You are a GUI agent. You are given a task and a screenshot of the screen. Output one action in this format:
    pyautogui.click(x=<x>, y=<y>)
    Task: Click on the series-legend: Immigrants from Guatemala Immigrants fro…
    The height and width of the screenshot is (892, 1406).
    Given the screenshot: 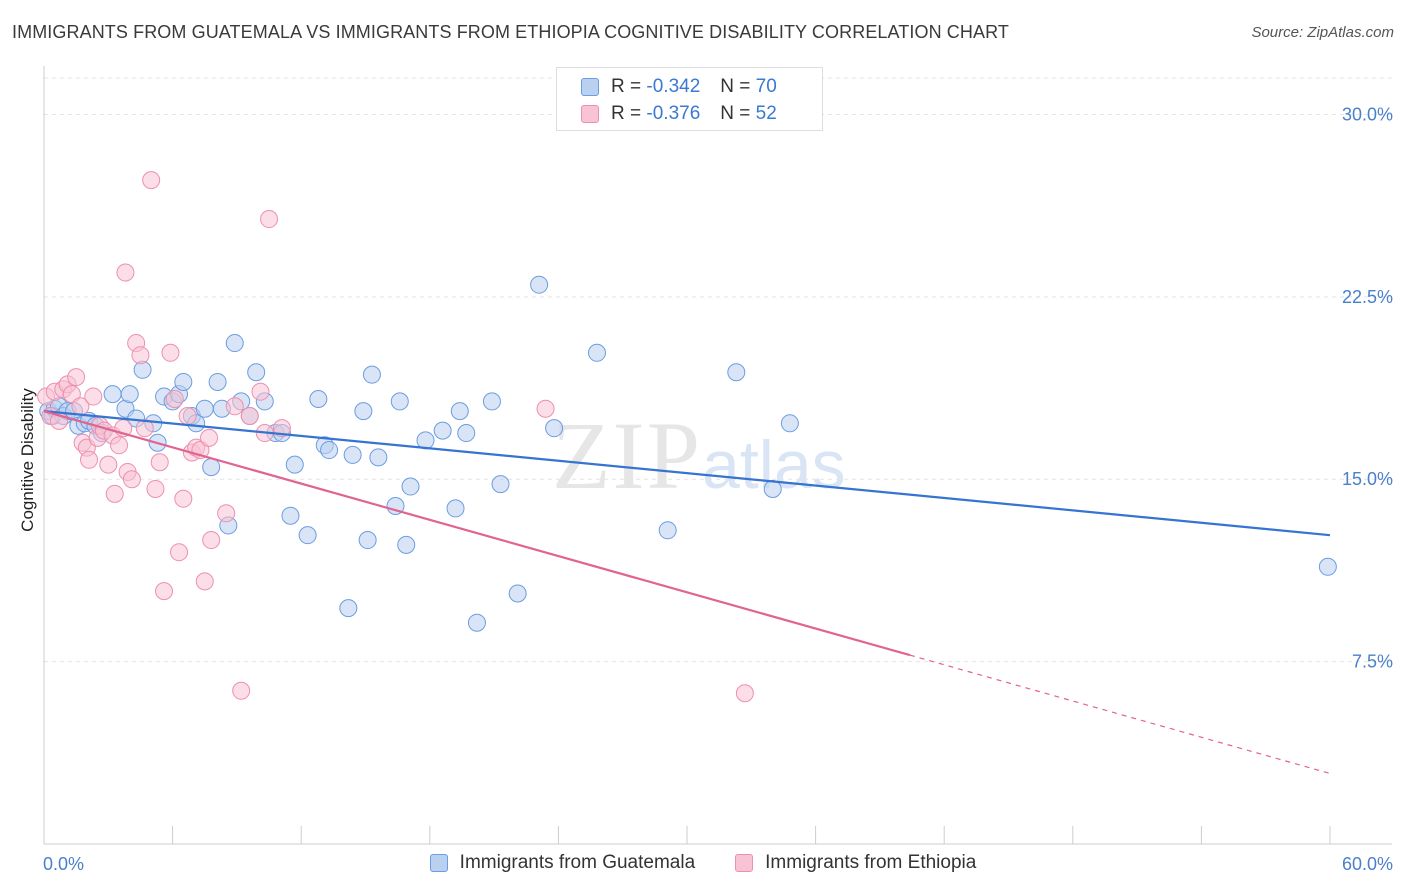 What is the action you would take?
    pyautogui.click(x=703, y=863)
    